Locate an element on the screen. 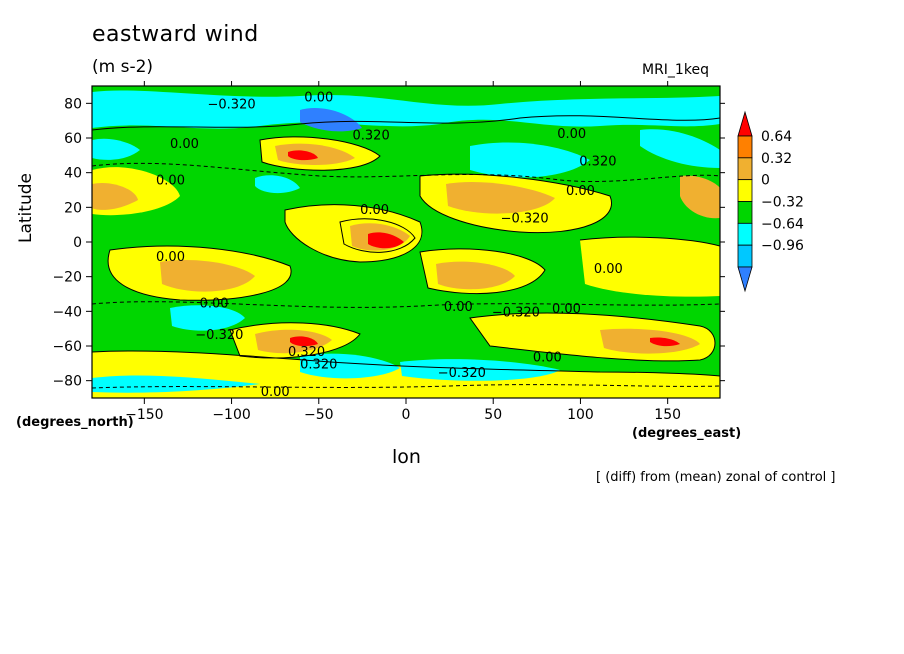 This screenshot has height=654, width=904. red-core-n1 is located at coordinates (303, 155).